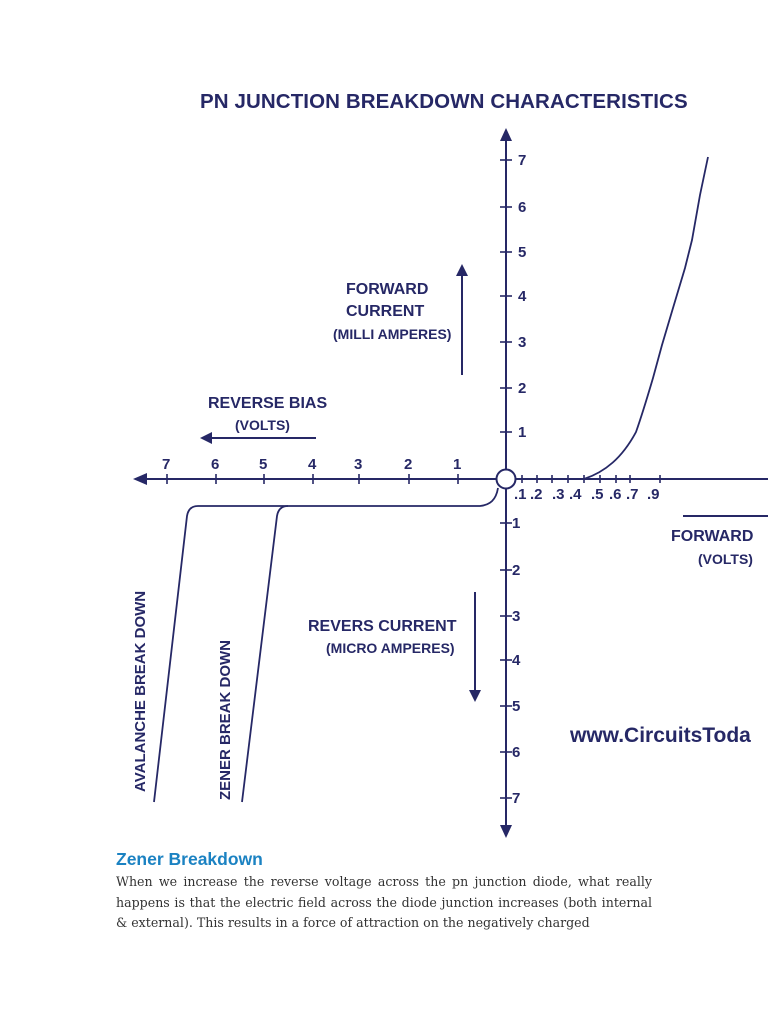 The height and width of the screenshot is (1024, 768). What do you see at coordinates (516, 798) in the screenshot?
I see `y-tick-reverse: 7` at bounding box center [516, 798].